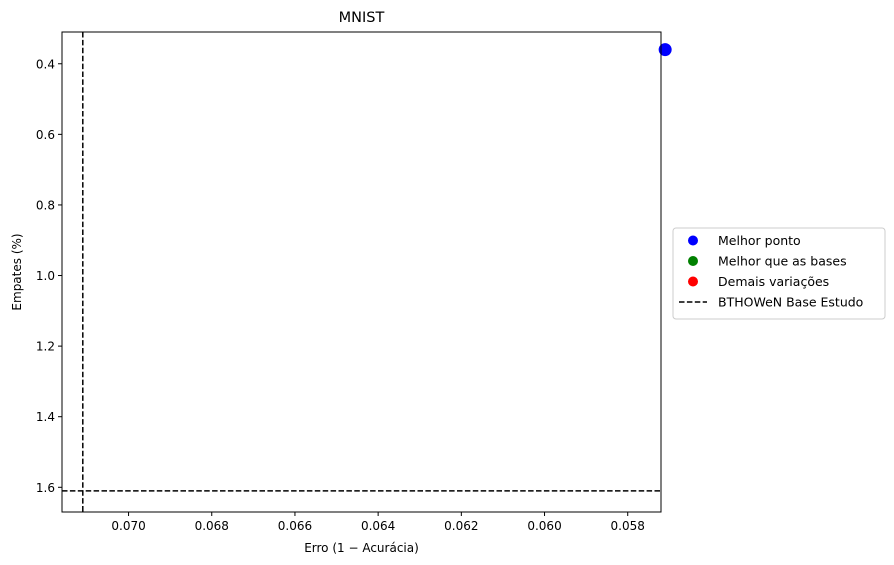 This screenshot has width=894, height=565. Describe the element at coordinates (45, 488) in the screenshot. I see `y-tick-label: 1.6` at that location.